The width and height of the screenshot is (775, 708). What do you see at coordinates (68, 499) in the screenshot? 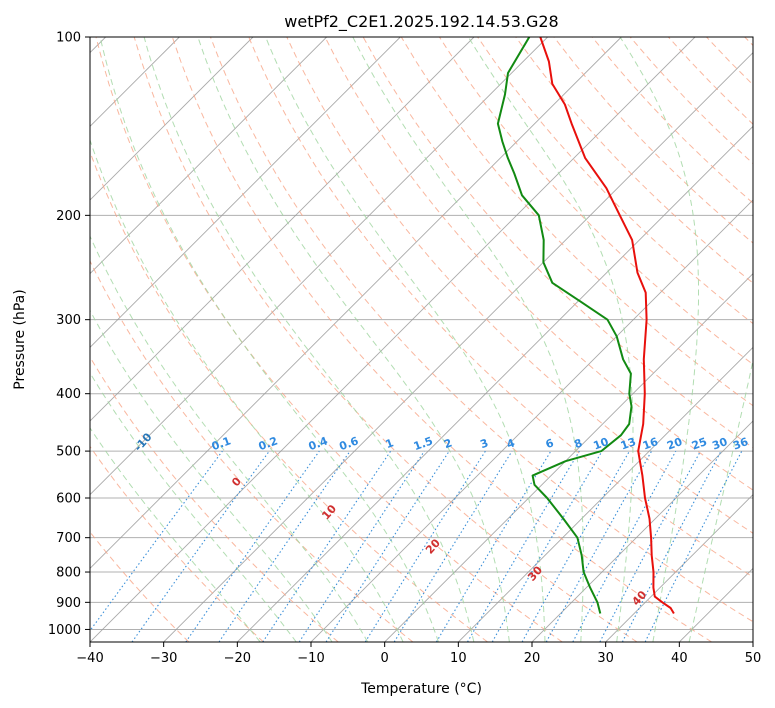
I see `y-tick-label: 600` at bounding box center [68, 499].